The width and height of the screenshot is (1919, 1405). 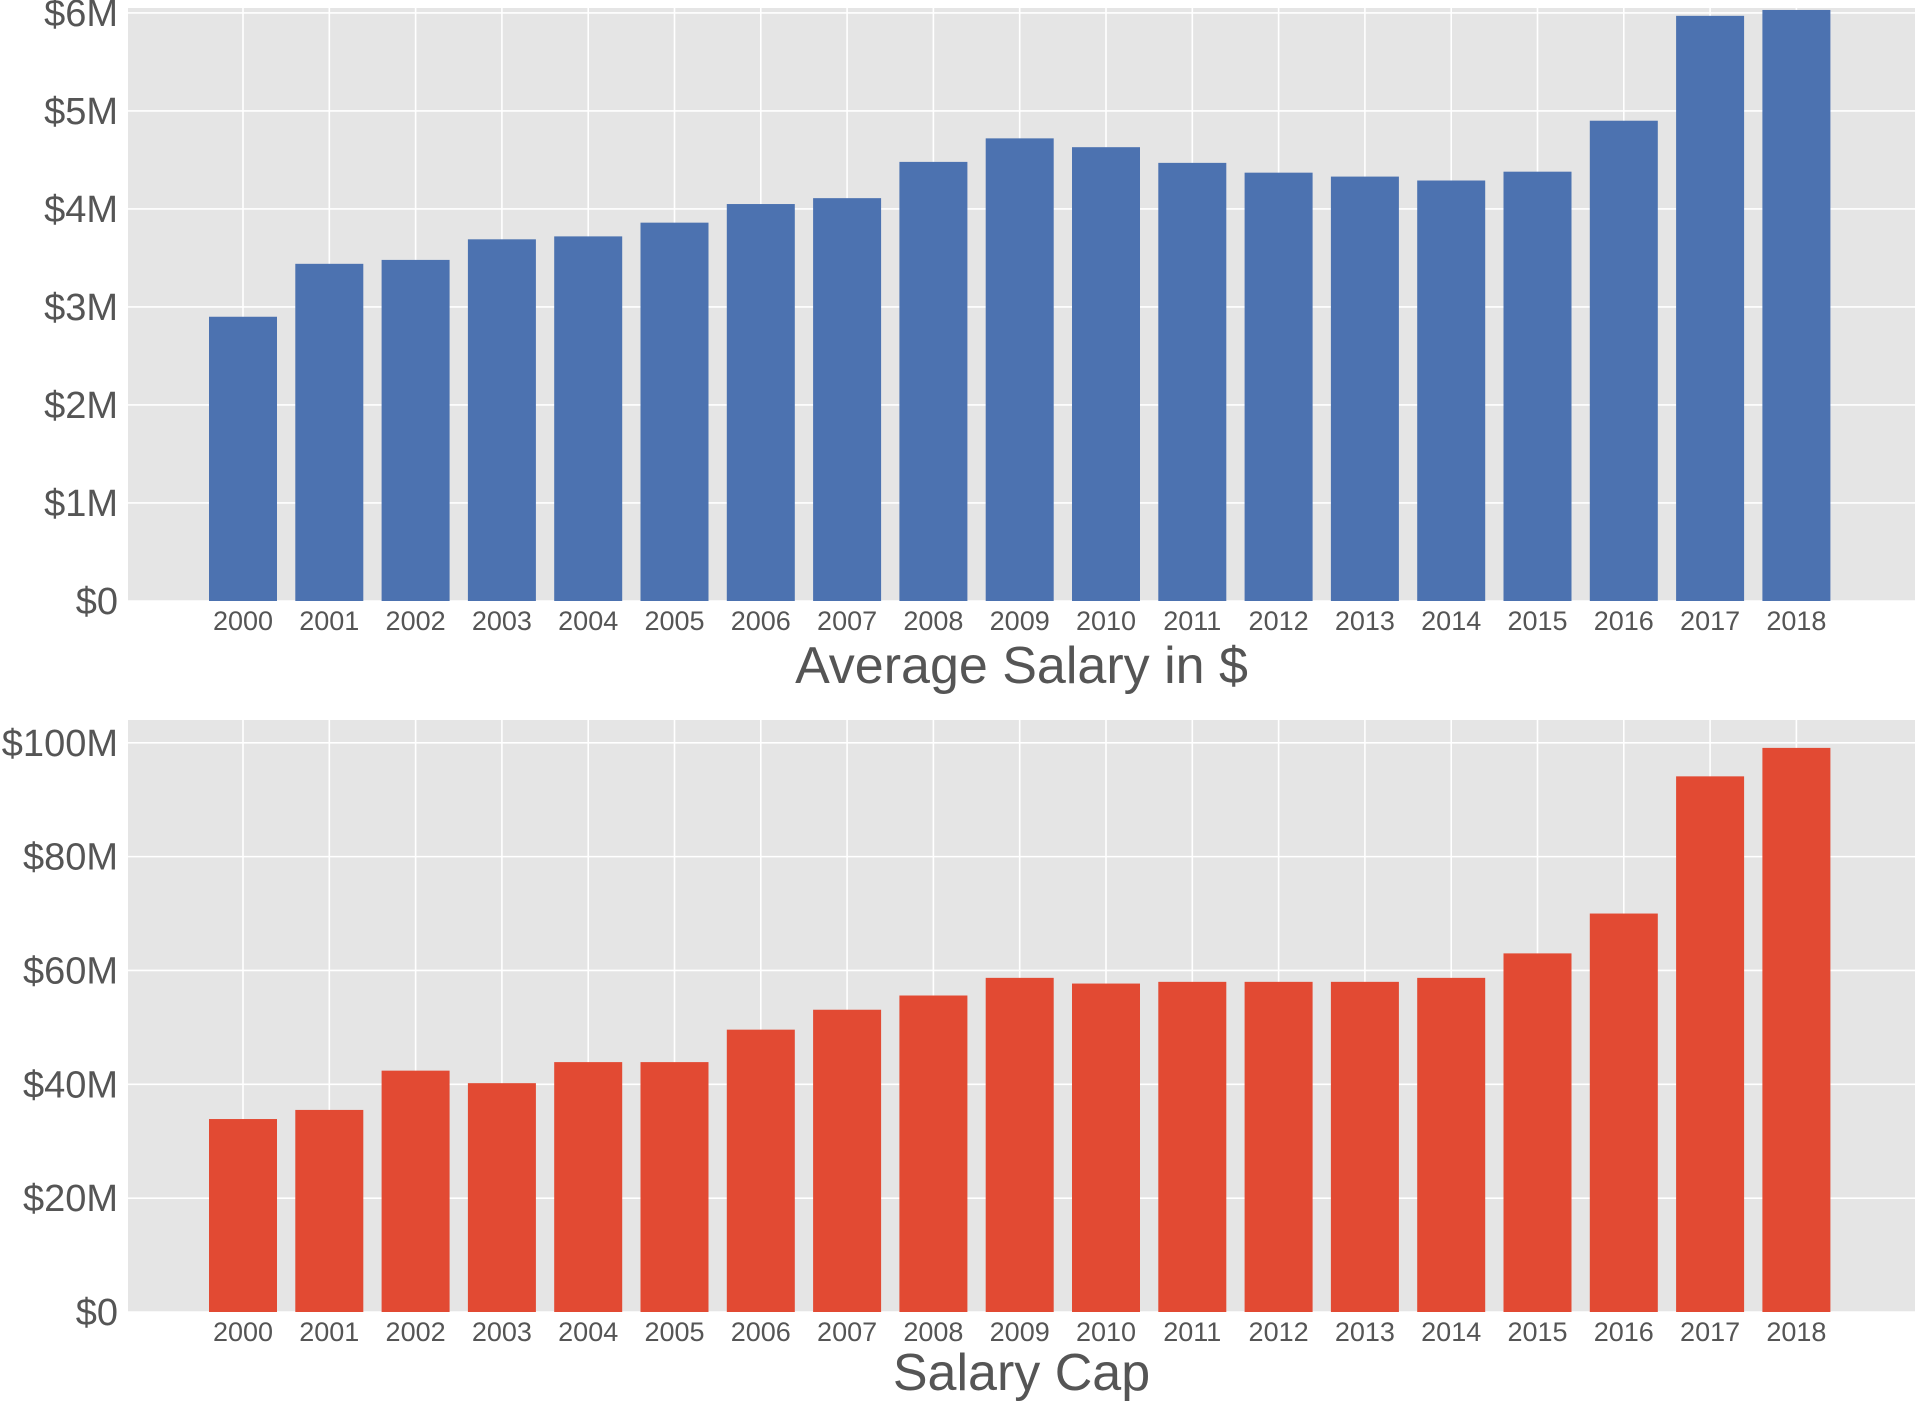 I want to click on x-axis-label: Average Salary in $, so click(x=1021, y=666).